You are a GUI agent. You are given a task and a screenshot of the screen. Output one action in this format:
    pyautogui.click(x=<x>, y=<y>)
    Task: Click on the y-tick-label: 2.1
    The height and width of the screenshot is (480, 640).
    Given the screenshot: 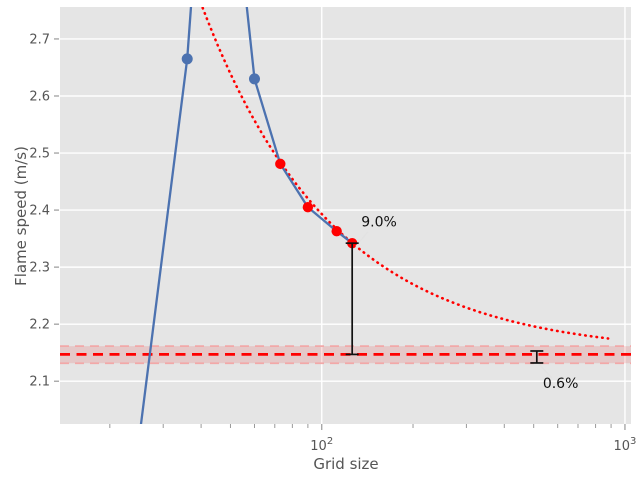 What is the action you would take?
    pyautogui.click(x=39, y=382)
    